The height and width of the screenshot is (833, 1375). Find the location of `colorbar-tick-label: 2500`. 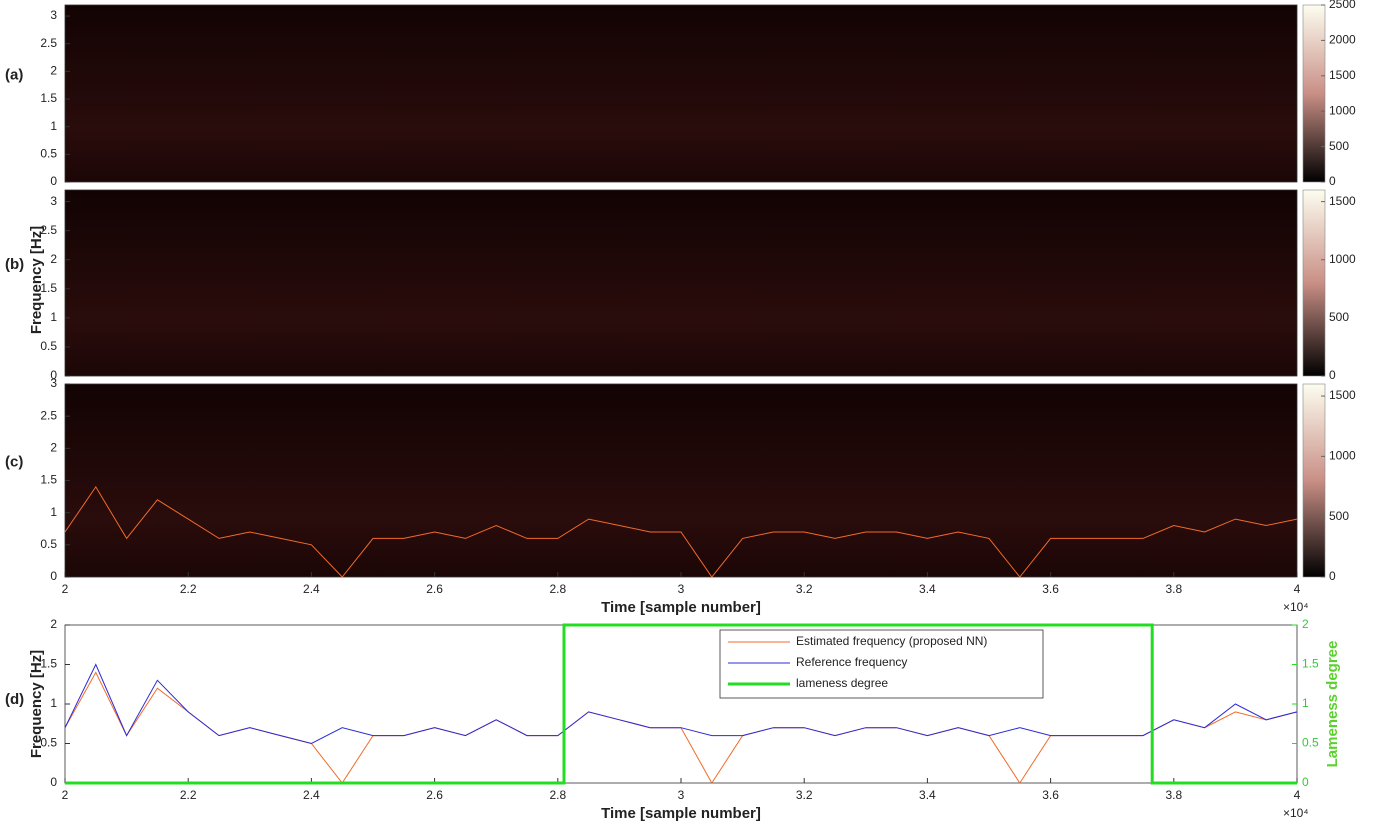

colorbar-tick-label: 2500 is located at coordinates (1342, 5).